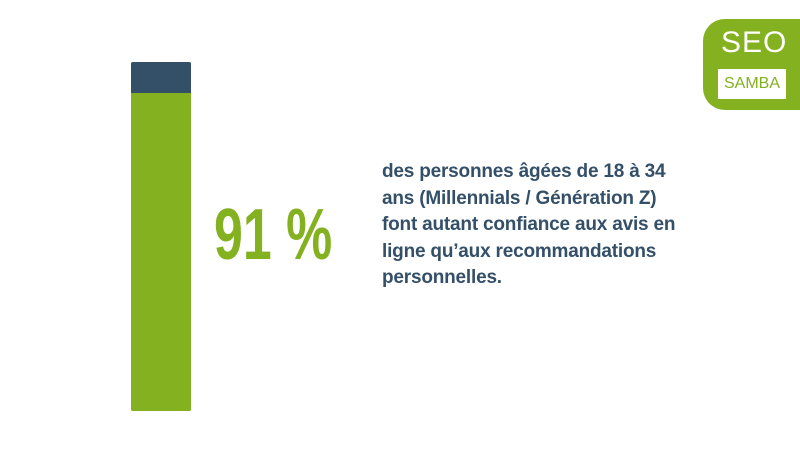 Image resolution: width=800 pixels, height=475 pixels. I want to click on stat-percentage: 91 %, so click(273, 235).